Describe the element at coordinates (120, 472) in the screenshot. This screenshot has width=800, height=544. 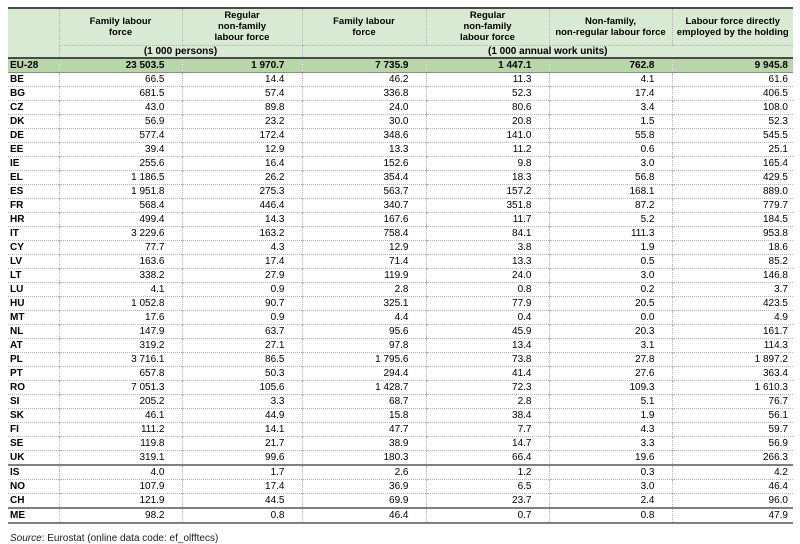
I see `value-cell: 4.0` at that location.